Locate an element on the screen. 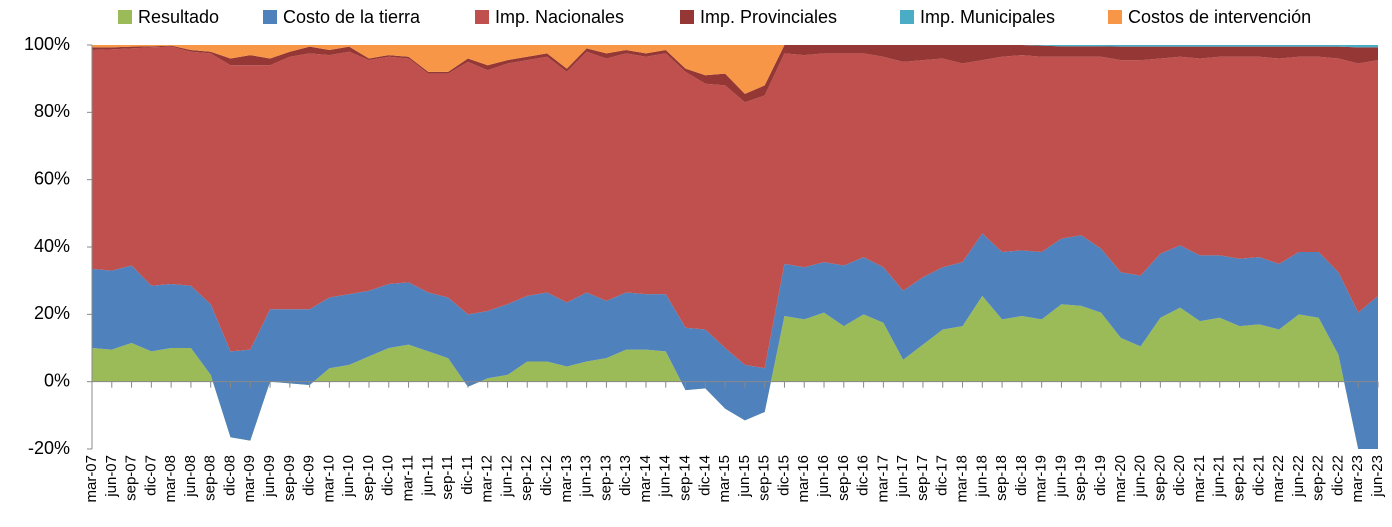 The image size is (1392, 527). x-tick-label: mar-10 is located at coordinates (328, 479).